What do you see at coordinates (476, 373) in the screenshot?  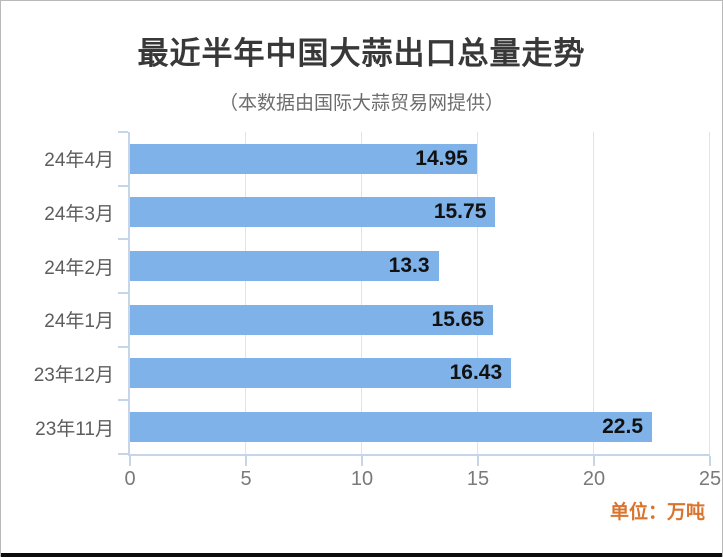 I see `bar-value-label-4: 16.43` at bounding box center [476, 373].